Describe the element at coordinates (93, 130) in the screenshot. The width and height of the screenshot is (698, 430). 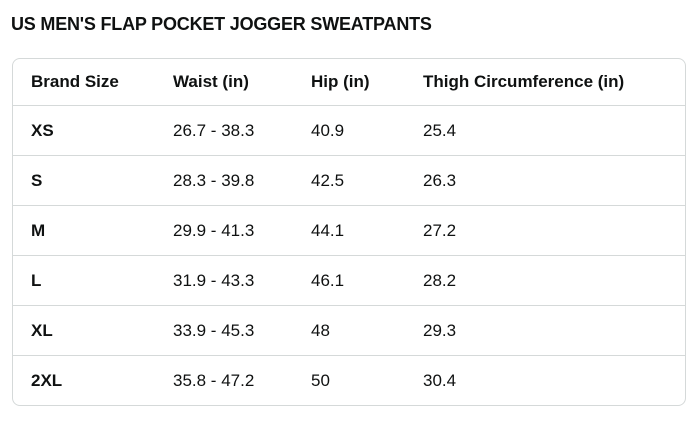
I see `brand-size-cell: XS` at that location.